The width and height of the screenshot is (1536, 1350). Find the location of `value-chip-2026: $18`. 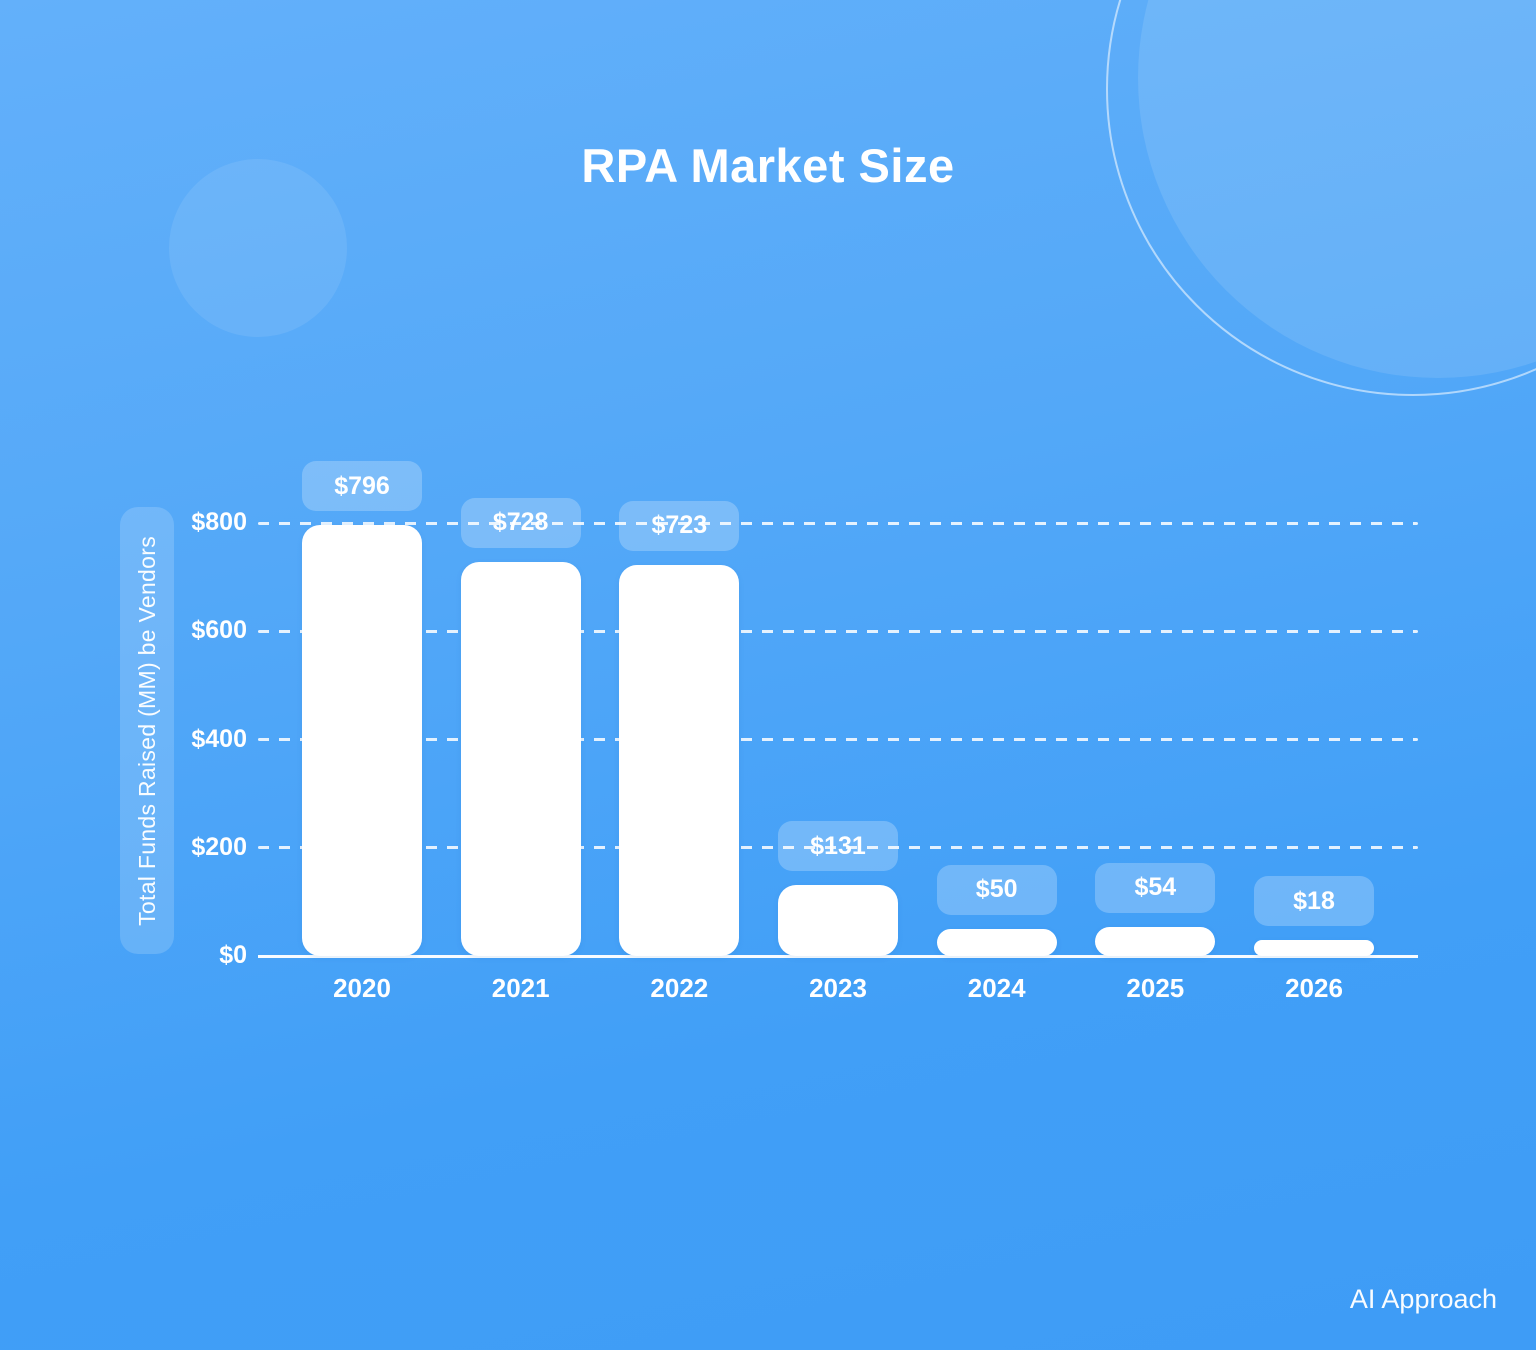

value-chip-2026: $18 is located at coordinates (1314, 901).